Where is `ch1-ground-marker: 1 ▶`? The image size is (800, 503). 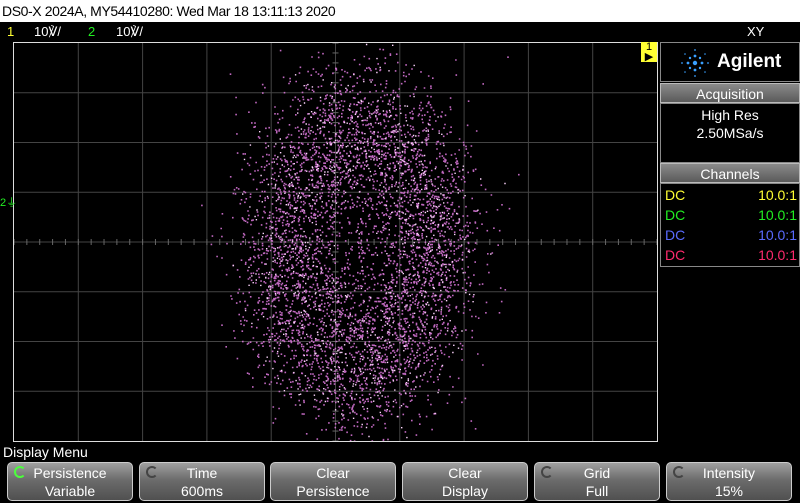 ch1-ground-marker: 1 ▶ is located at coordinates (649, 52).